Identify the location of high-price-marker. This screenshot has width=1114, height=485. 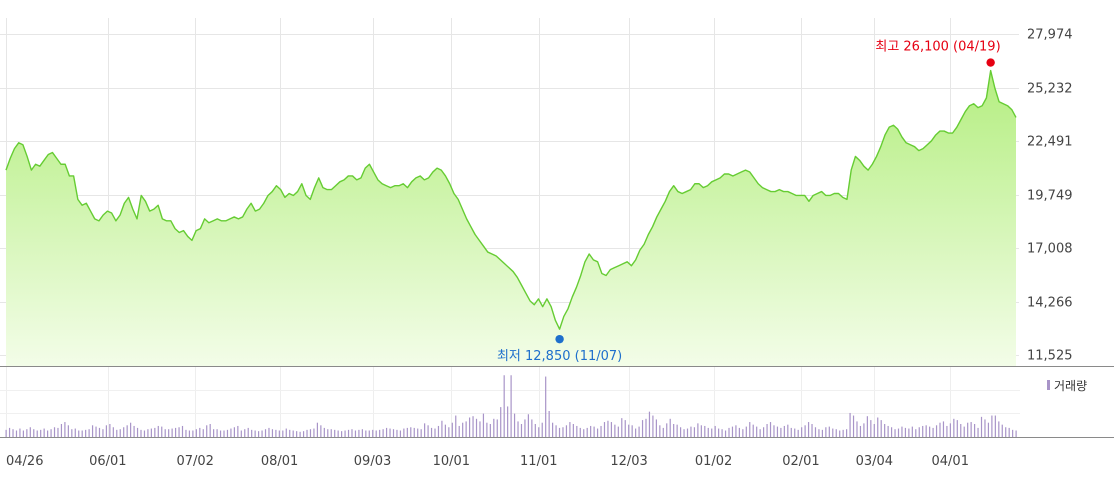
(990, 62).